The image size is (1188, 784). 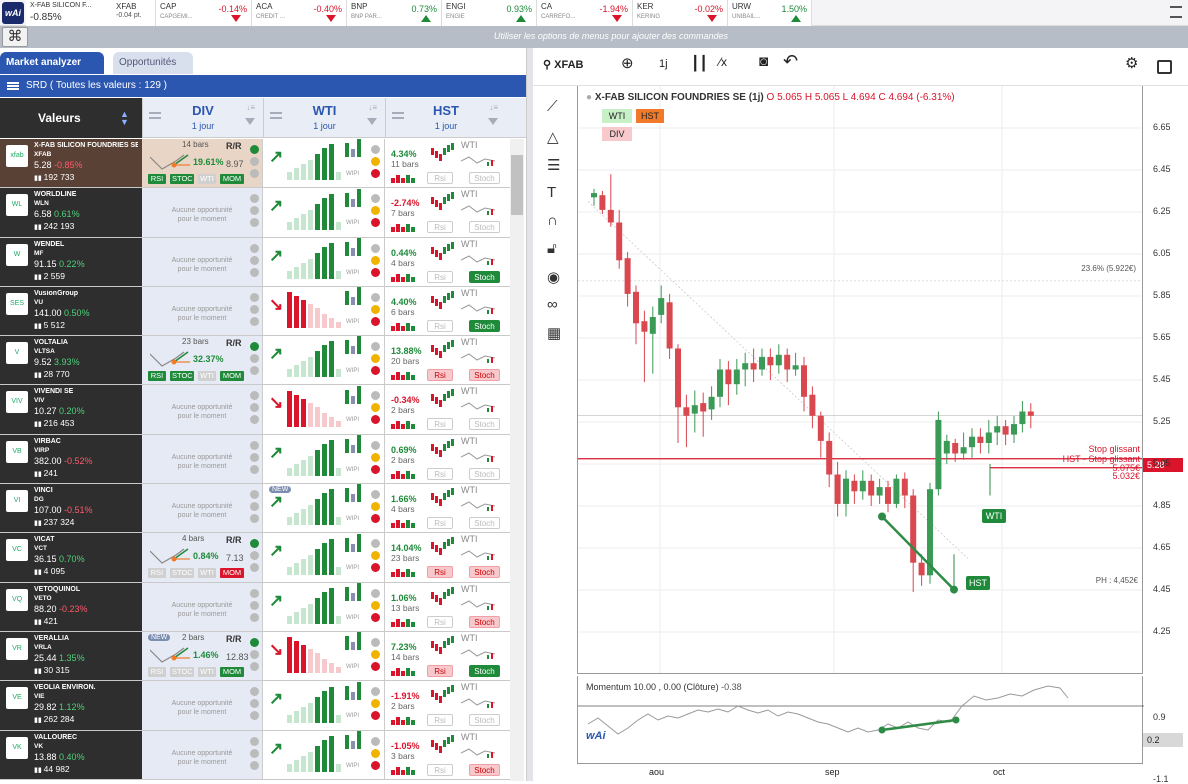 What do you see at coordinates (770, 13) in the screenshot?
I see `ticker-item: URW UNIBAIL... 1.50%` at bounding box center [770, 13].